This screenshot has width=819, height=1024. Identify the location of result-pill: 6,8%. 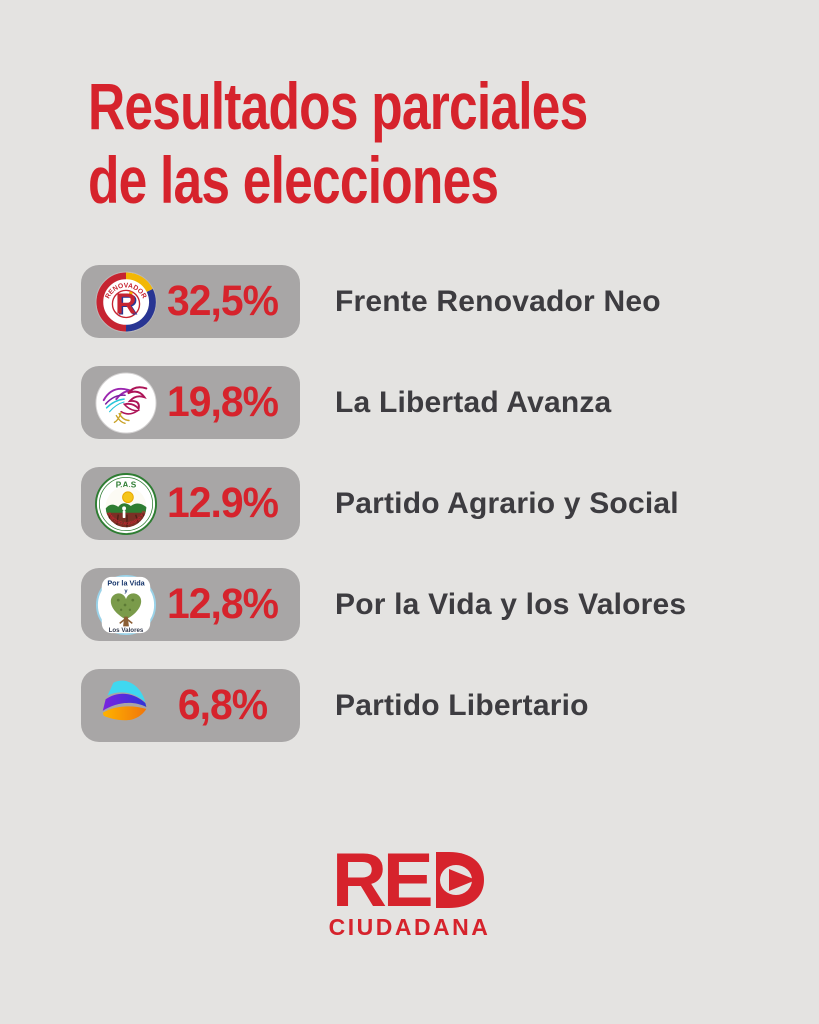
(190, 705).